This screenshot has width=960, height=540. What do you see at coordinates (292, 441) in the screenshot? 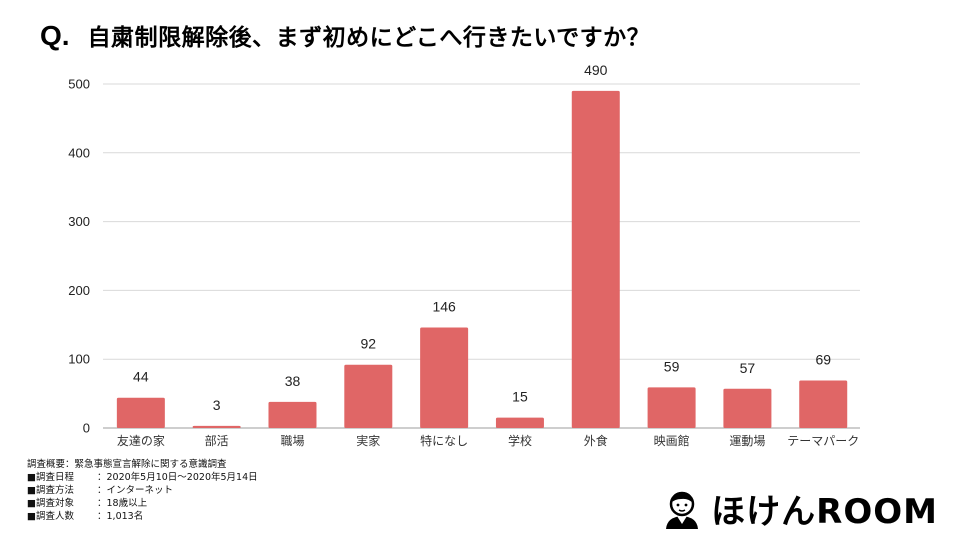
I see `x-tick-label: 職場` at bounding box center [292, 441].